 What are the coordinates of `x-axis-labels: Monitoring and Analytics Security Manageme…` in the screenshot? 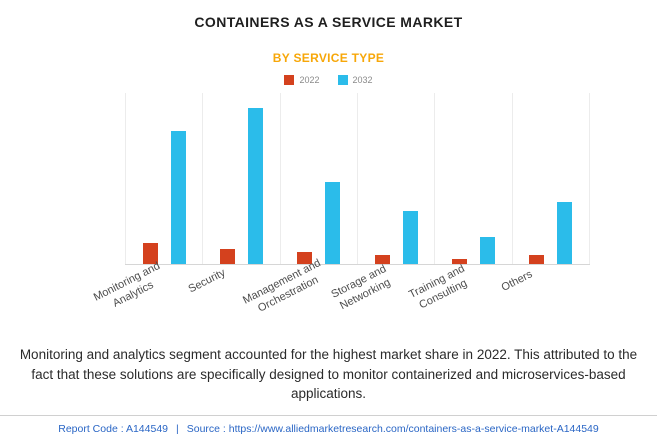 It's located at (340, 292).